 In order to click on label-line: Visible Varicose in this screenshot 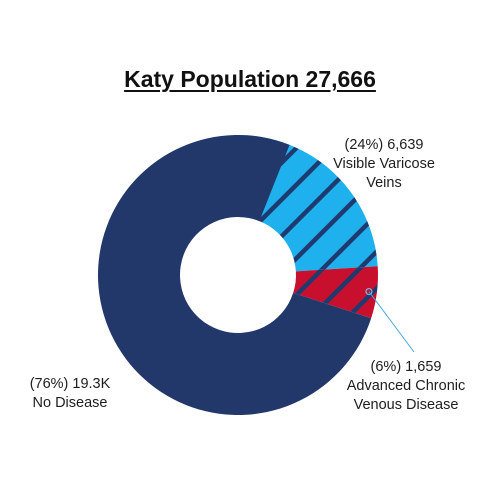, I will do `click(384, 164)`.